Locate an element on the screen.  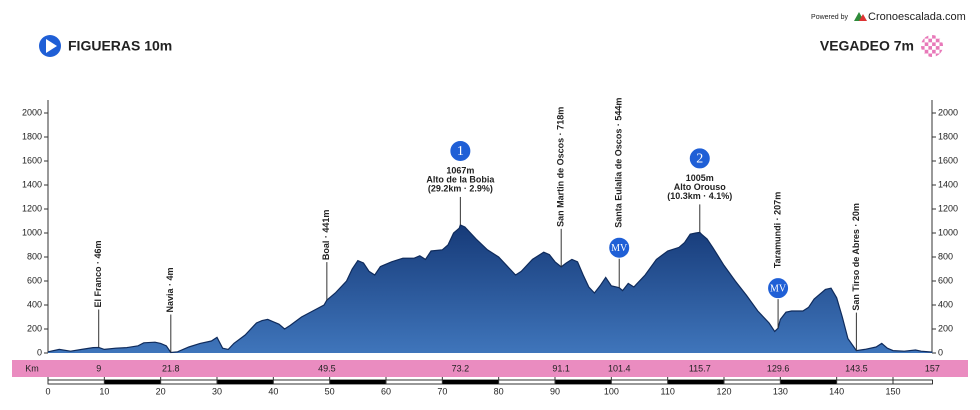
km-marker: 9 is located at coordinates (98, 368).